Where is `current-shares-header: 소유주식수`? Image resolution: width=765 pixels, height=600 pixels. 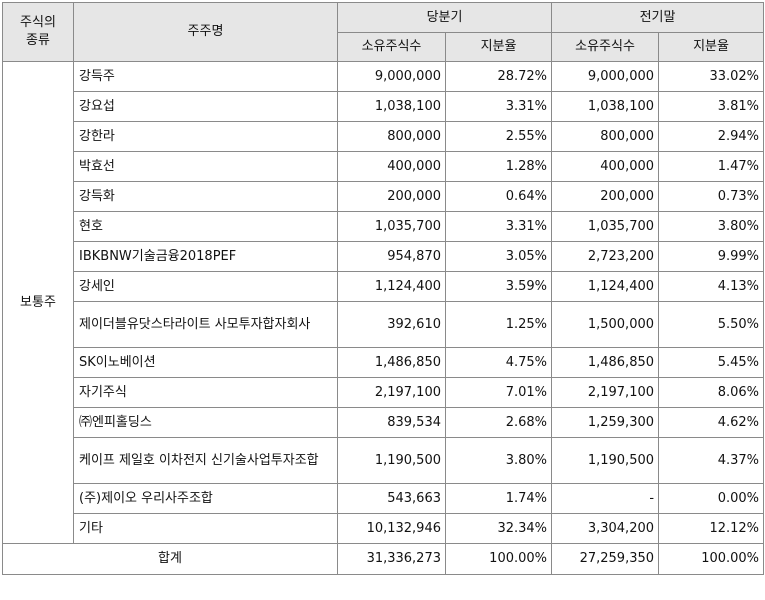 current-shares-header: 소유주식수 is located at coordinates (391, 47).